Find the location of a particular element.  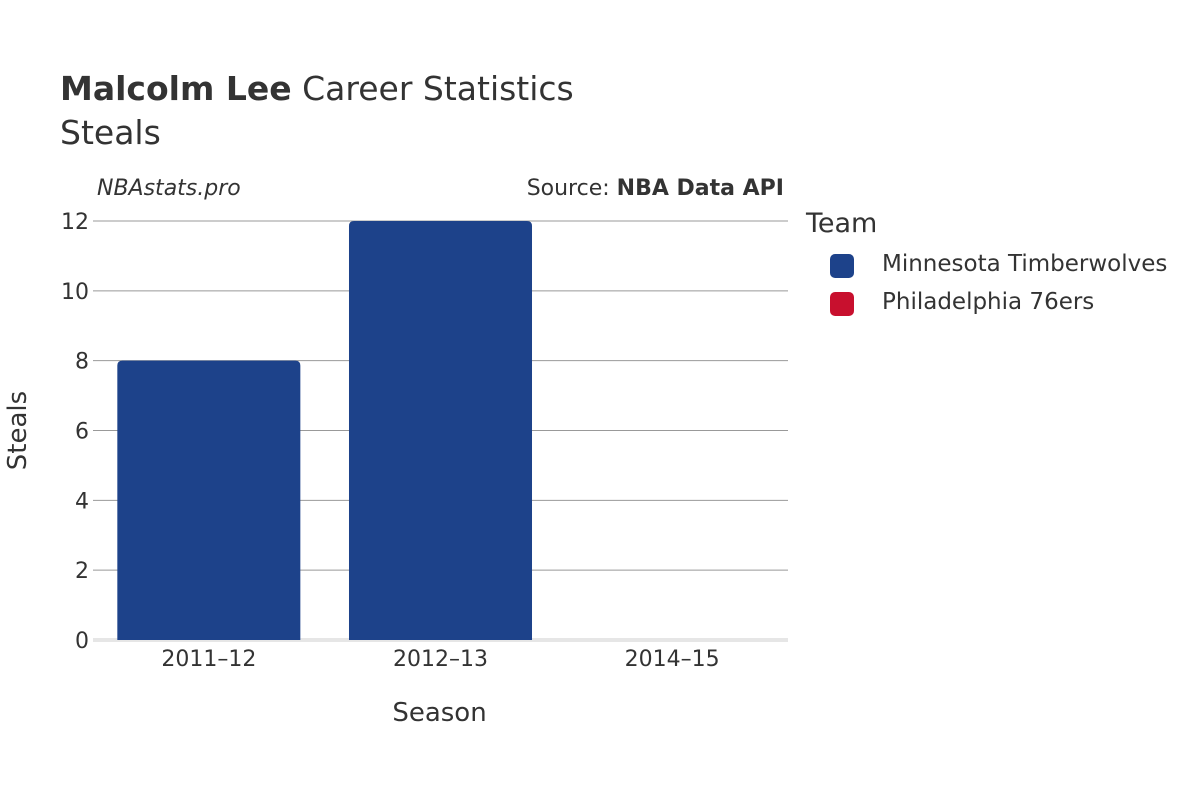

y-tick-label: 0 is located at coordinates (82, 641).